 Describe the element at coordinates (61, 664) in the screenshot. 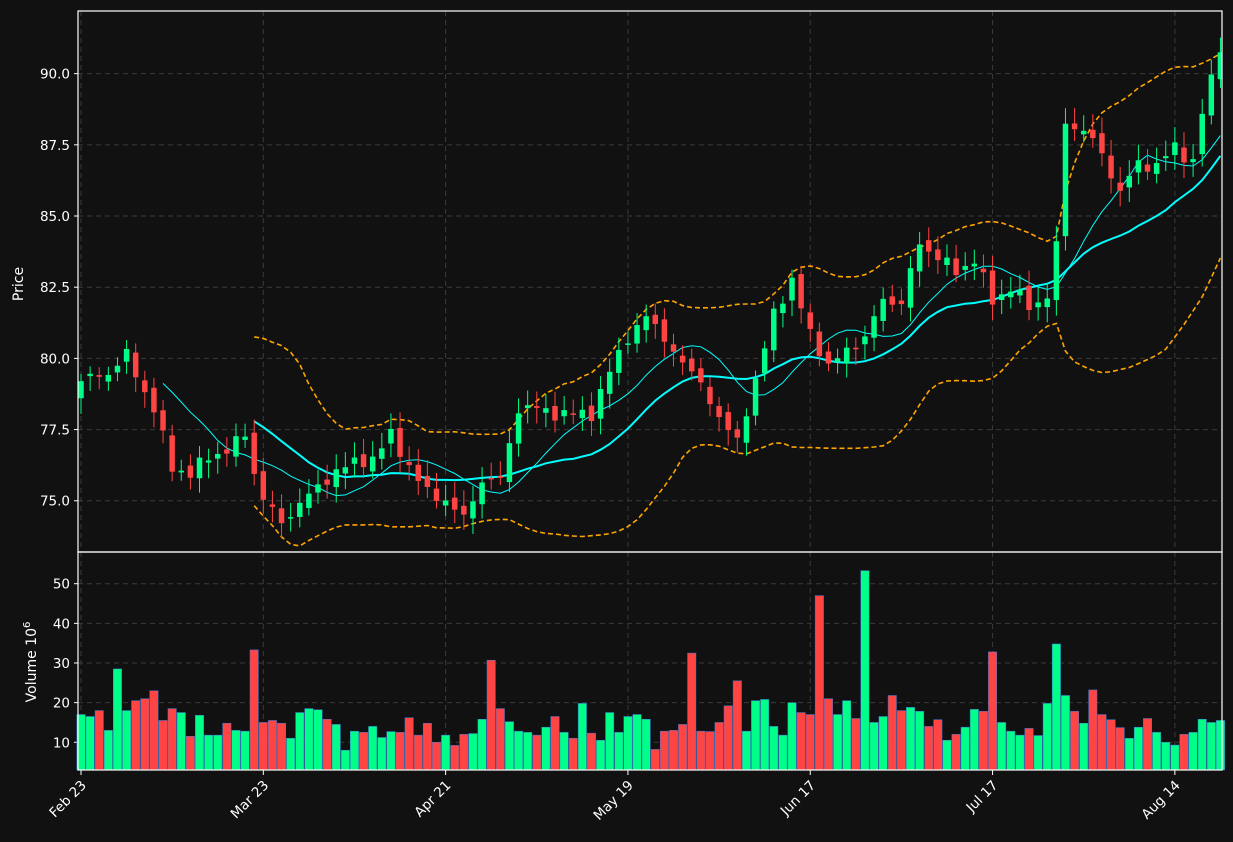

I see `volume-tick-label: 30` at that location.